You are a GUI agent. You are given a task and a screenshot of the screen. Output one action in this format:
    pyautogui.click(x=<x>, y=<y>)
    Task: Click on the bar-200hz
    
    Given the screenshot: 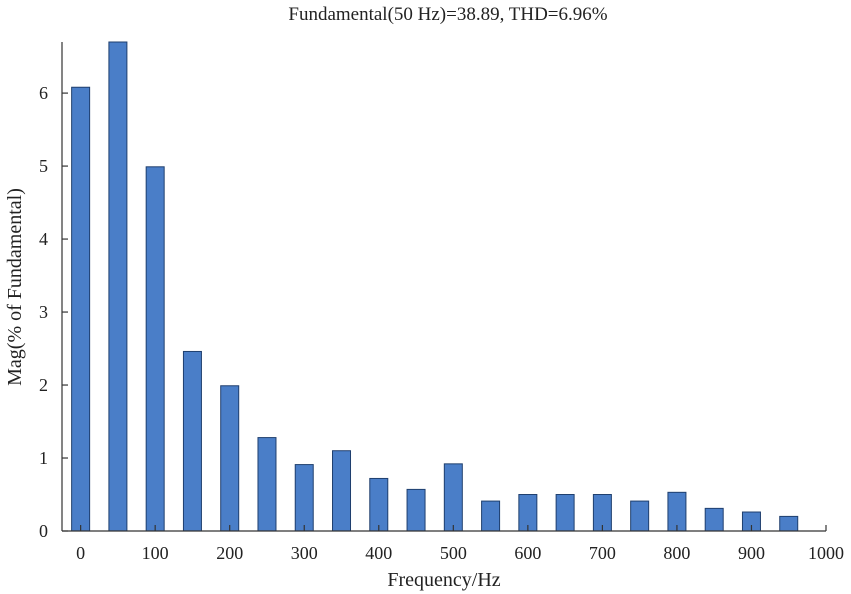 What is the action you would take?
    pyautogui.click(x=230, y=458)
    